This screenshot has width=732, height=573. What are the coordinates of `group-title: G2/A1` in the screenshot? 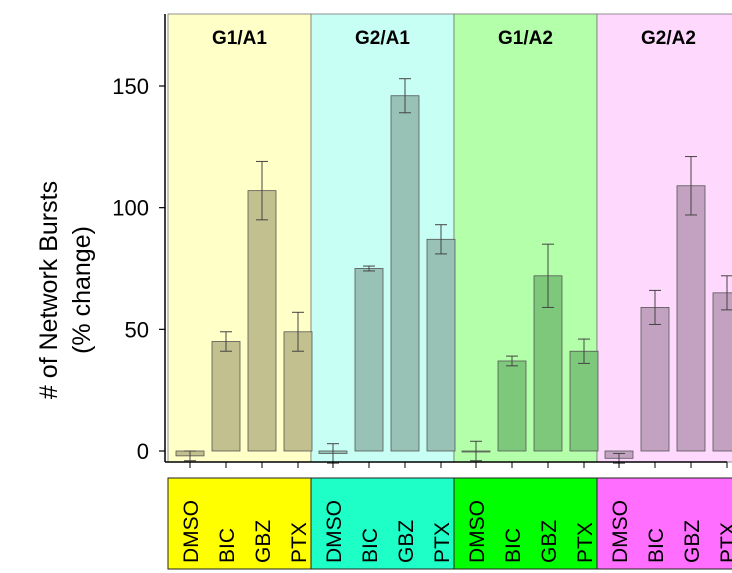 It's located at (382, 38).